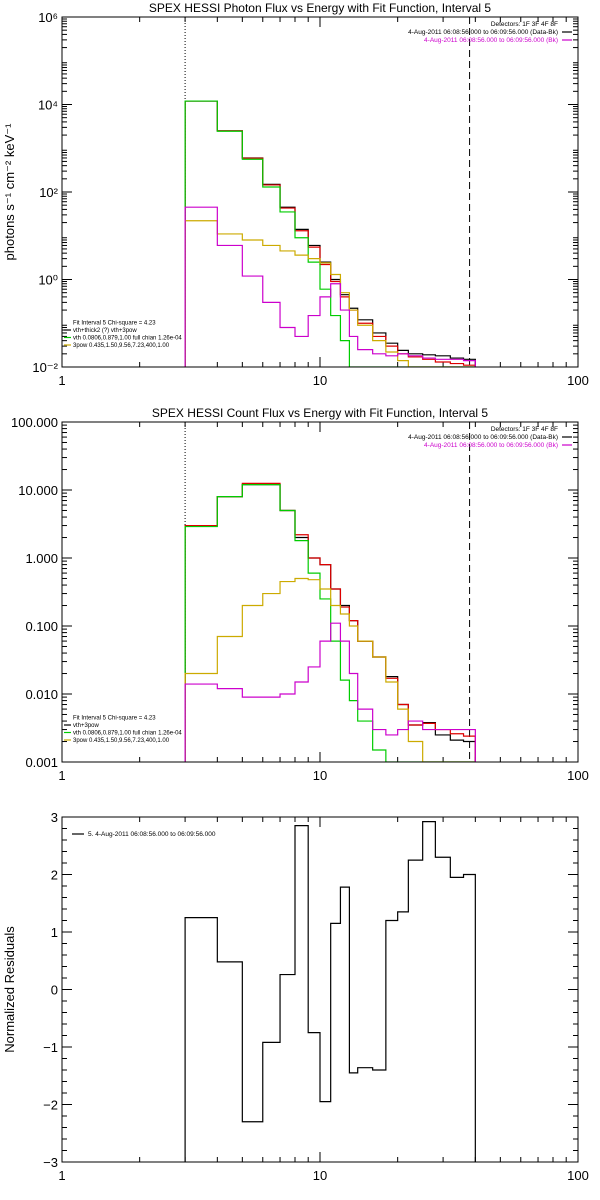  Describe the element at coordinates (330, 991) in the screenshot. I see `series-residuals-line` at that location.